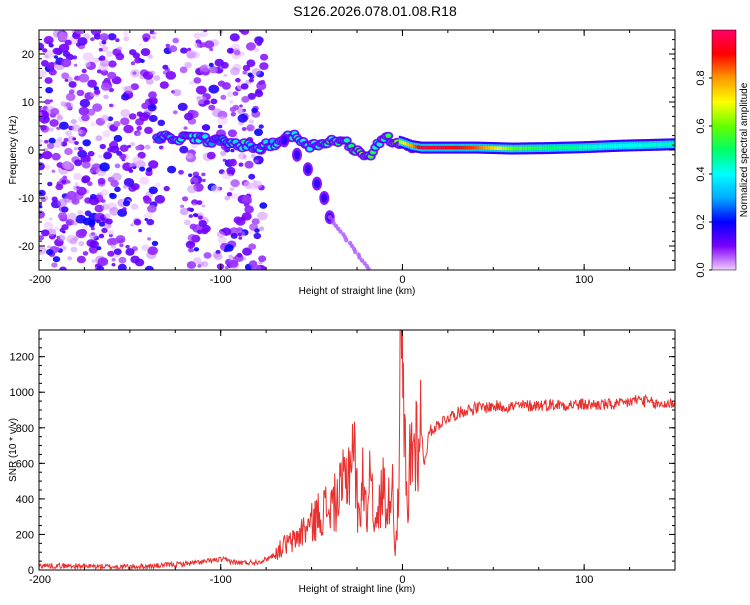 This screenshot has width=750, height=605. Describe the element at coordinates (13, 450) in the screenshot. I see `snr-y-label: SNR (10 * v/v)` at that location.